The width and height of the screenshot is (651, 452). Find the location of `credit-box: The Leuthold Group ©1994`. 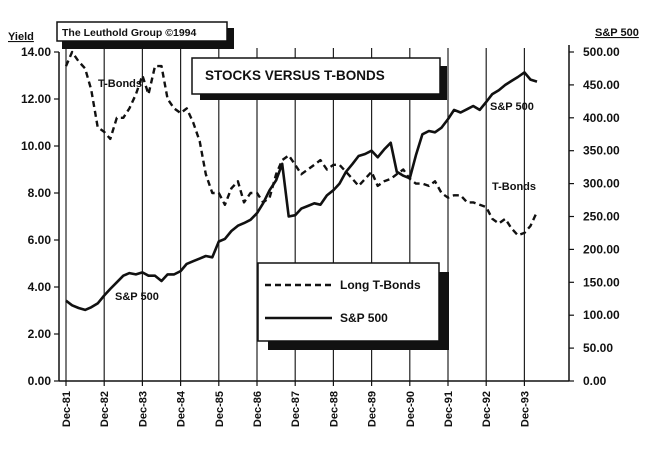

credit-box: The Leuthold Group ©1994 is located at coordinates (145, 35).